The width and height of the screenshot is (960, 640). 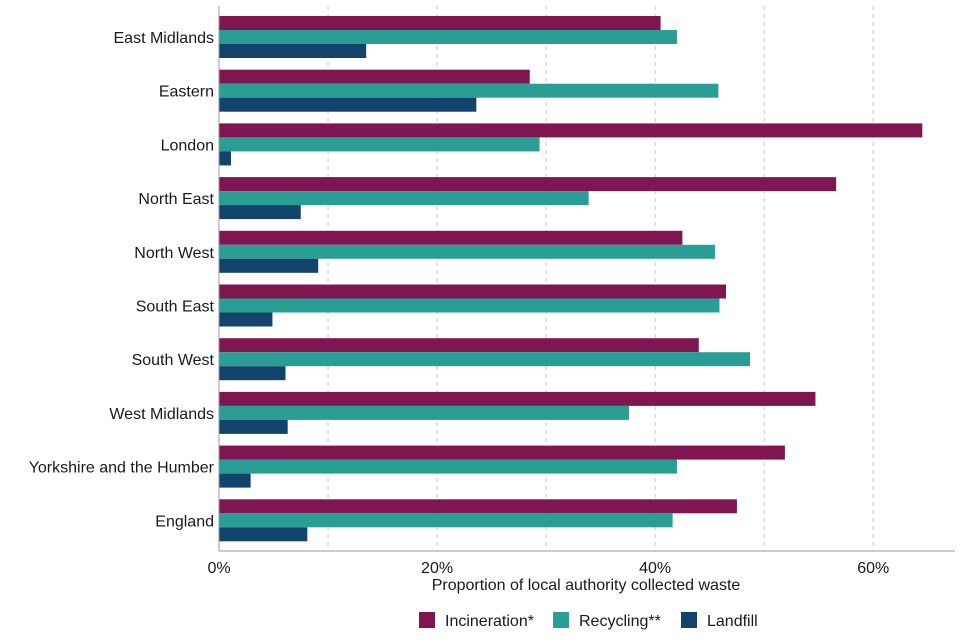 What do you see at coordinates (469, 90) in the screenshot?
I see `bar-eastern-recycling` at bounding box center [469, 90].